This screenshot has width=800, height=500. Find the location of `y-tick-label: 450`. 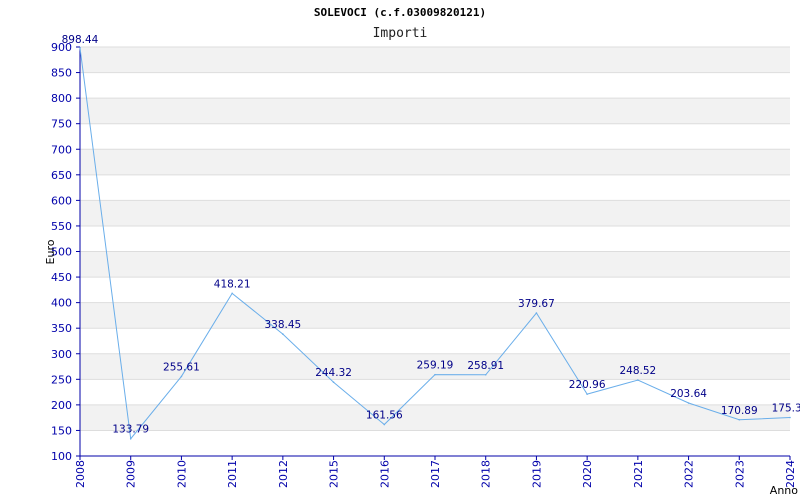

y-tick-label: 450 is located at coordinates (61, 277).